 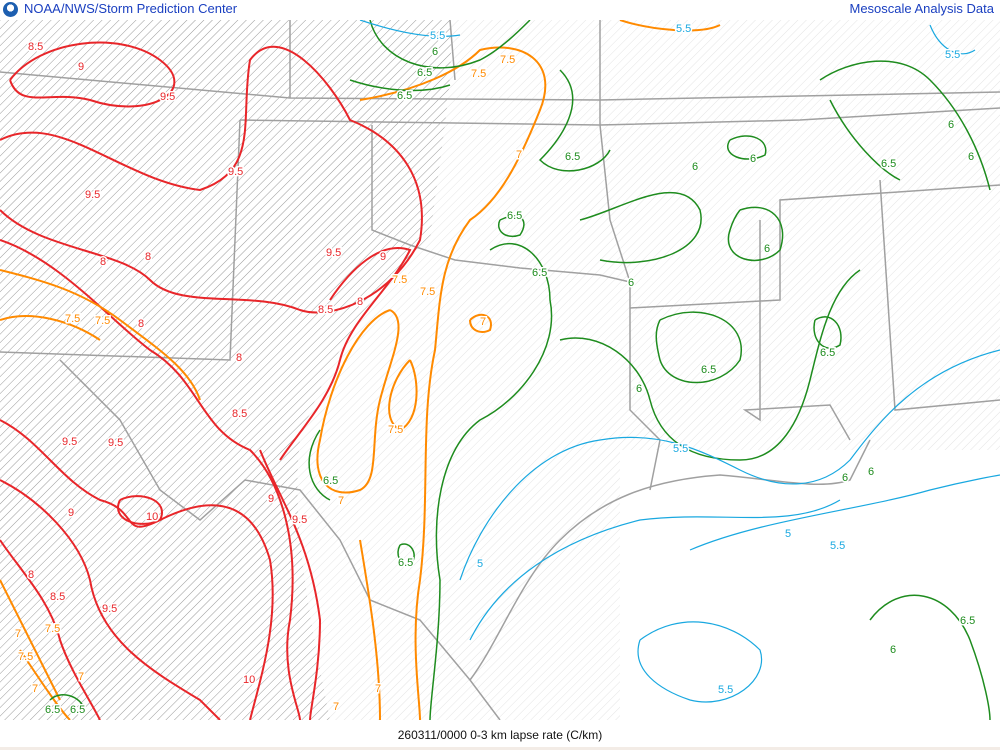 What do you see at coordinates (810, 585) in the screenshot?
I see `gulf-area` at bounding box center [810, 585].